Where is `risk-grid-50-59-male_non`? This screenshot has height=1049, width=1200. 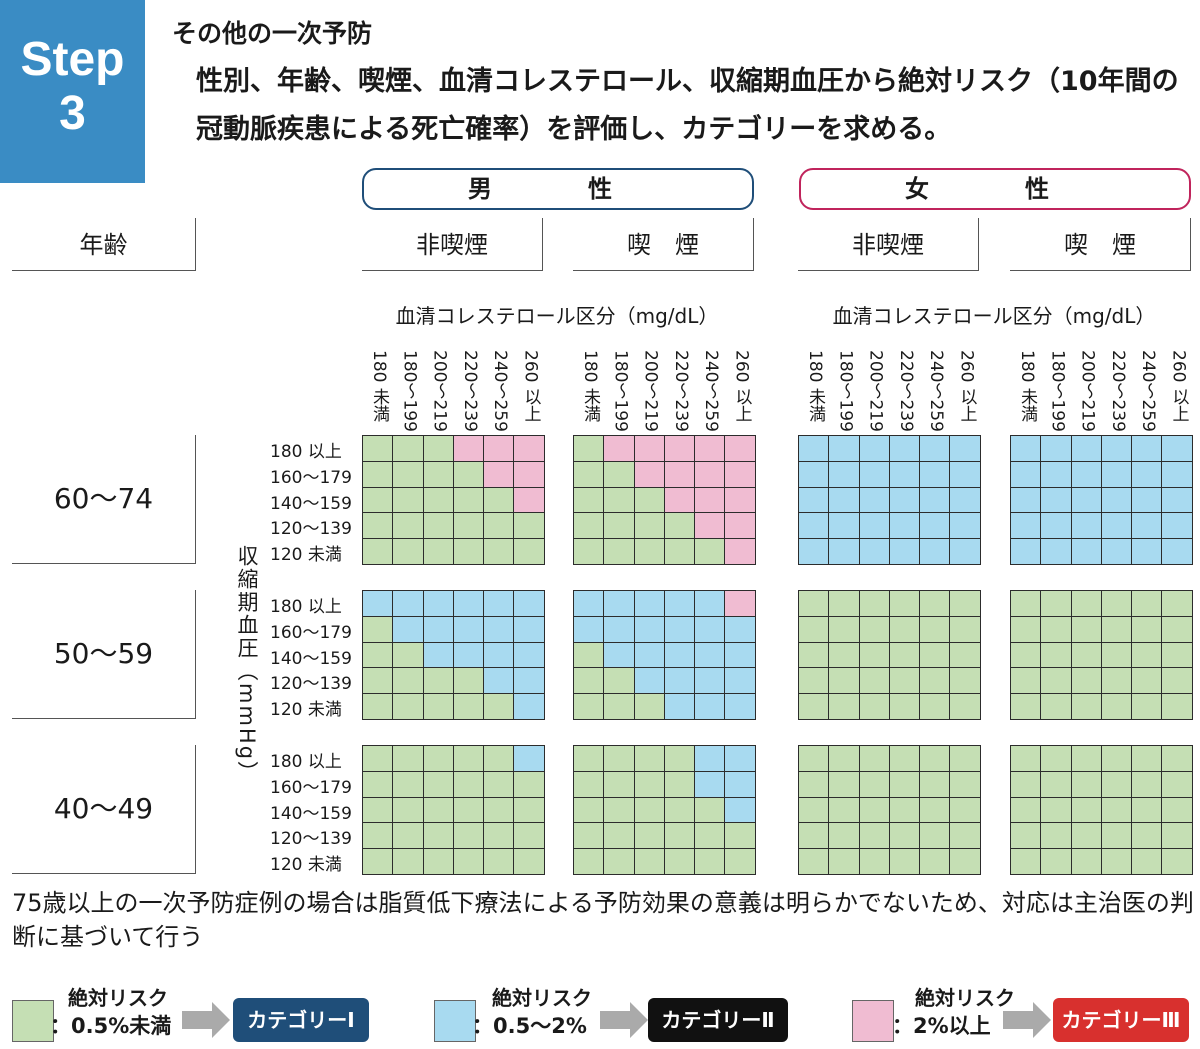 risk-grid-50-59-male_non is located at coordinates (453, 655).